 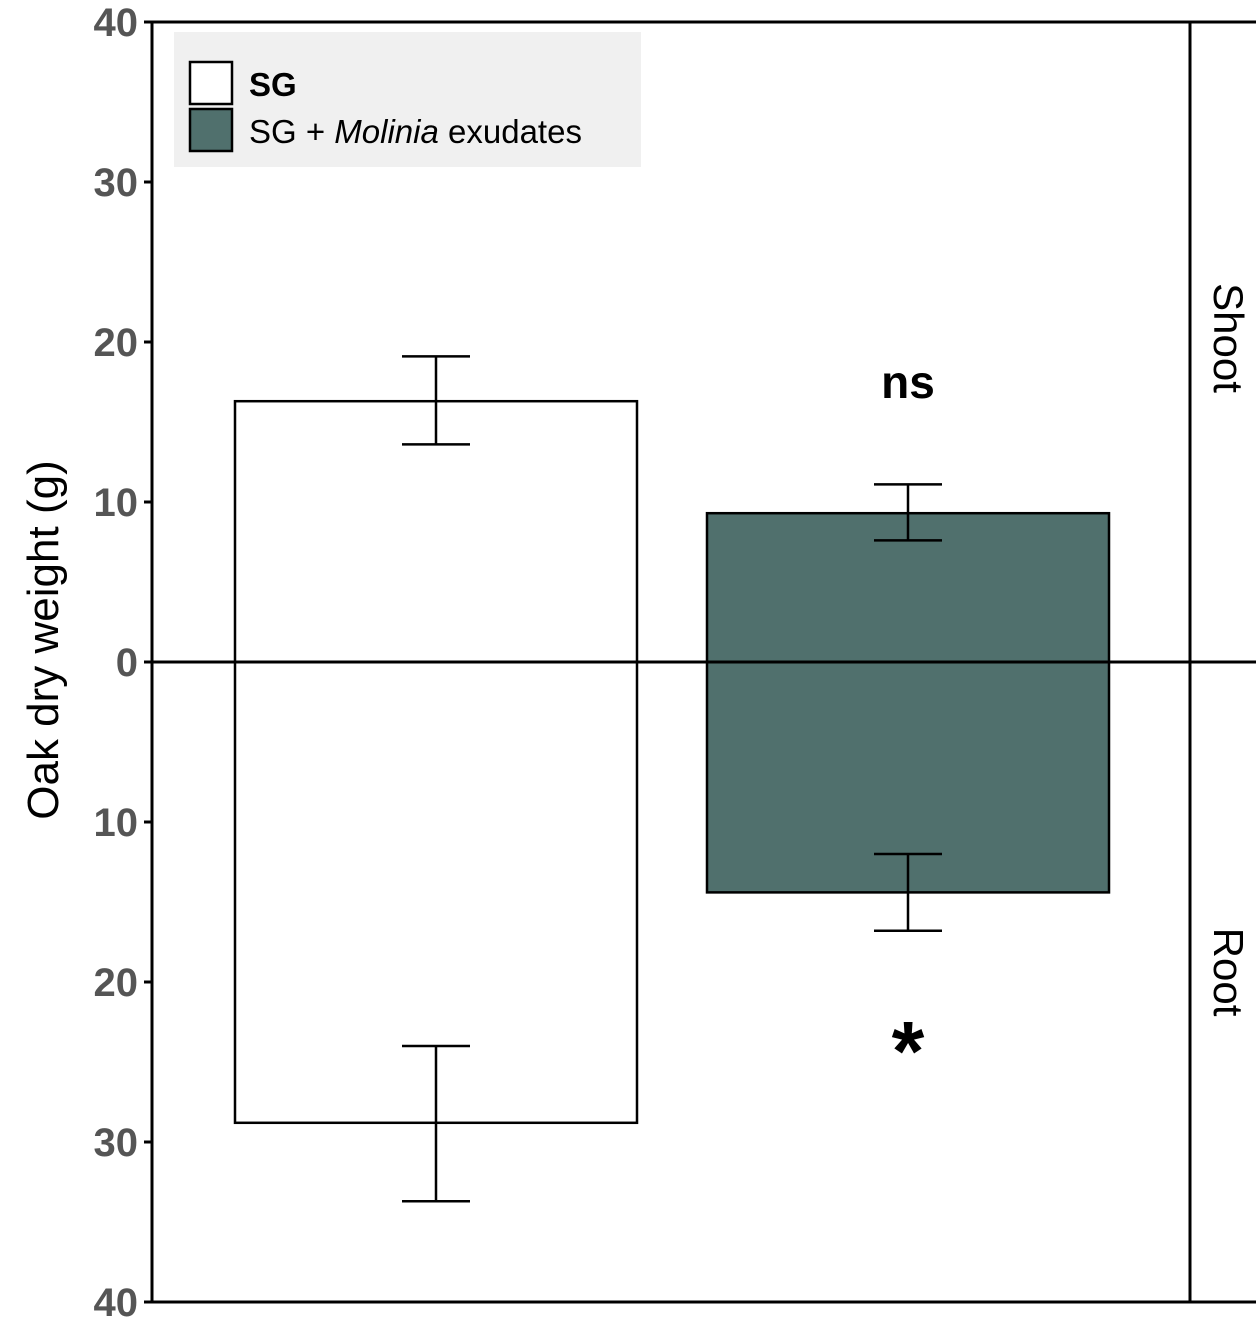 I want to click on legend-swatch-sg-molinia, so click(x=211, y=130).